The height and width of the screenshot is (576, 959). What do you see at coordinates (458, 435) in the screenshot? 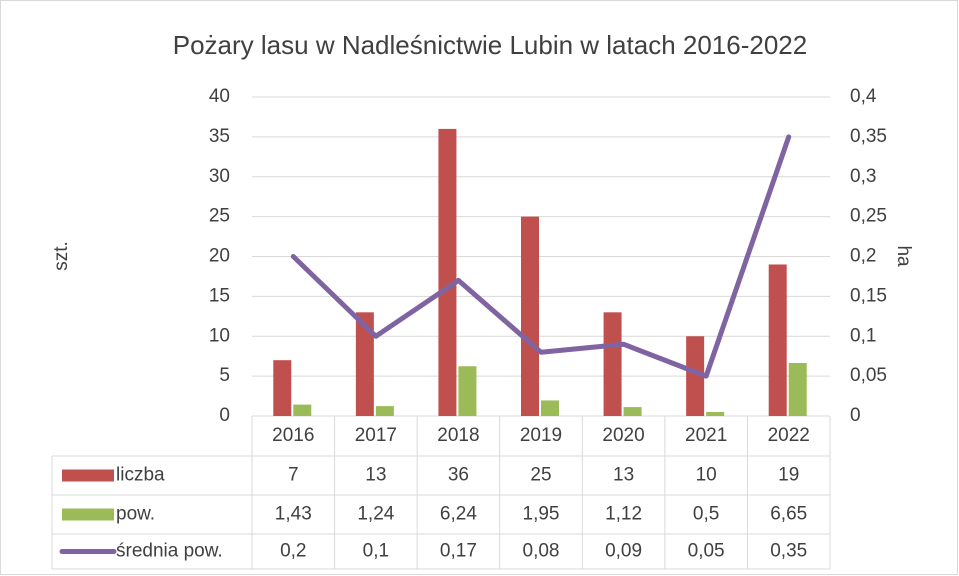
I see `x-tick-label: 2018` at bounding box center [458, 435].